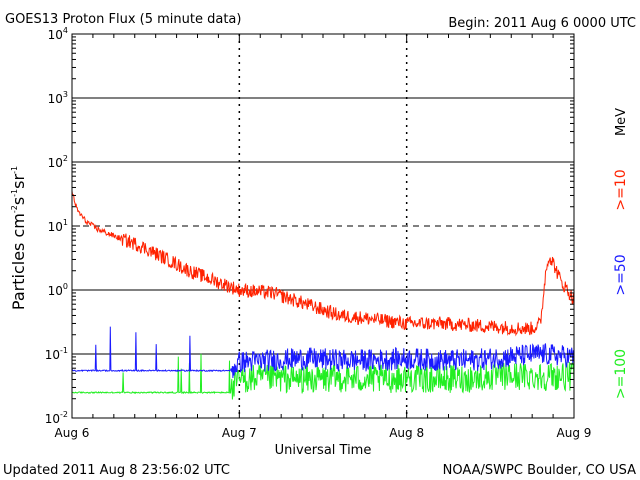 This screenshot has width=640, height=480. What do you see at coordinates (621, 122) in the screenshot?
I see `energy-unit-label: MeV` at bounding box center [621, 122].